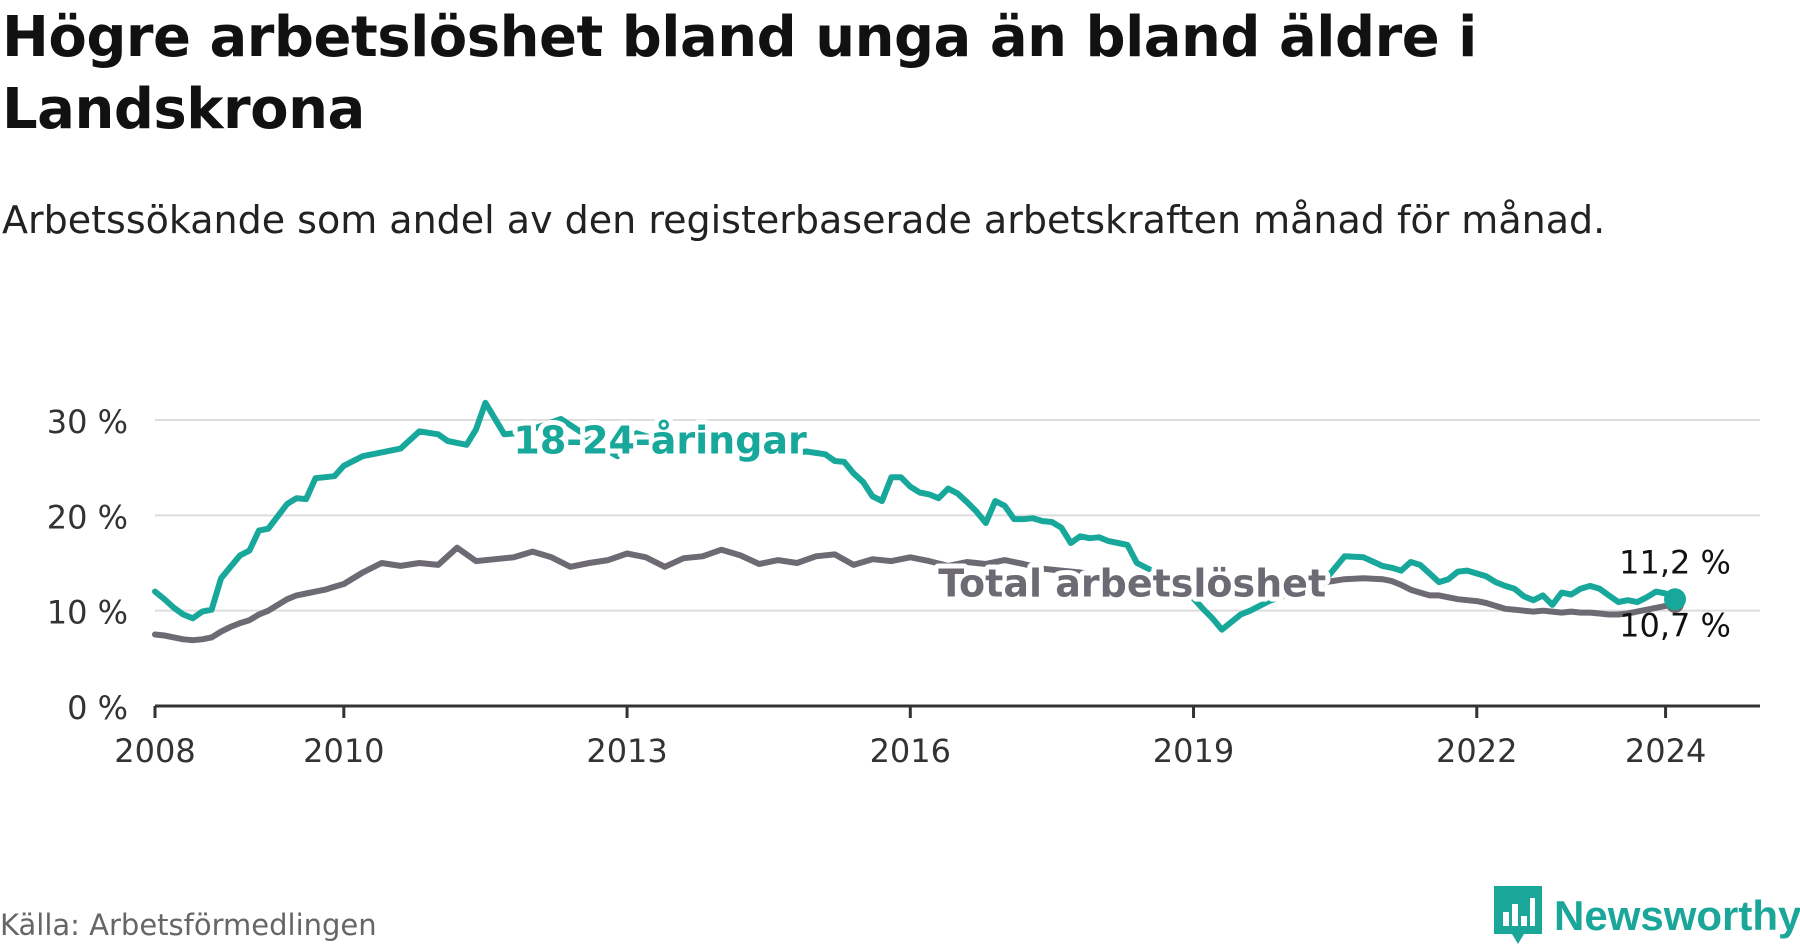 This screenshot has height=948, width=1800. What do you see at coordinates (910, 751) in the screenshot?
I see `x-tick-label: 2016` at bounding box center [910, 751].